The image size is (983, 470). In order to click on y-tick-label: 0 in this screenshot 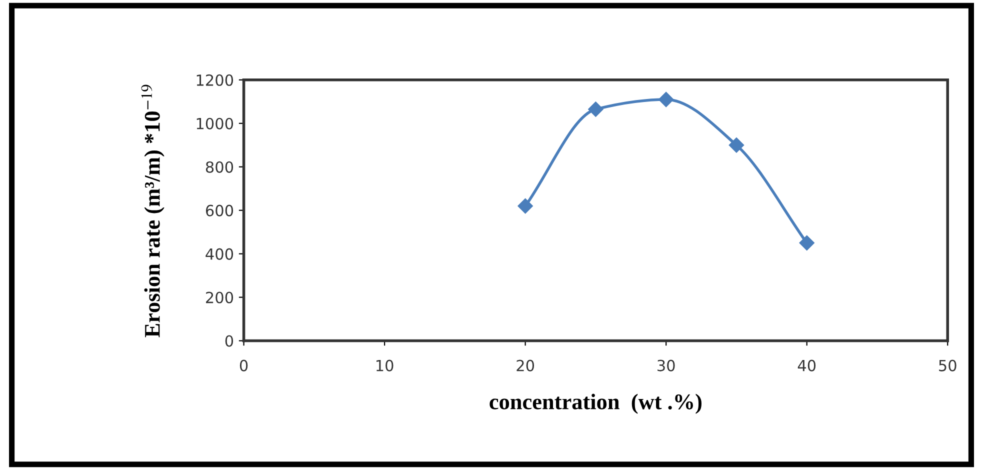, I will do `click(229, 341)`.